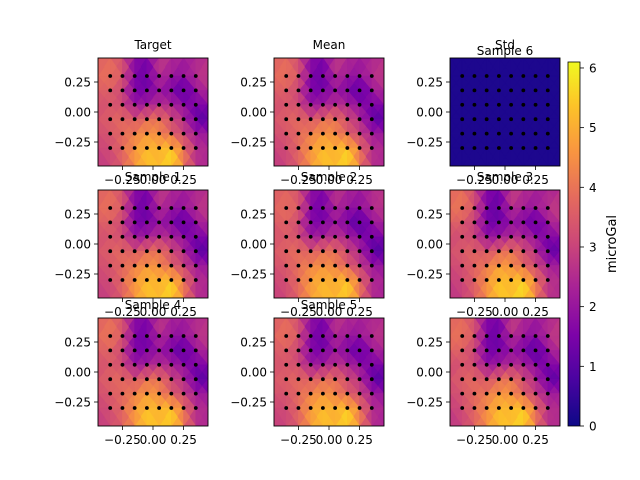  Describe the element at coordinates (329, 45) in the screenshot. I see `panel-title: Mean` at that location.